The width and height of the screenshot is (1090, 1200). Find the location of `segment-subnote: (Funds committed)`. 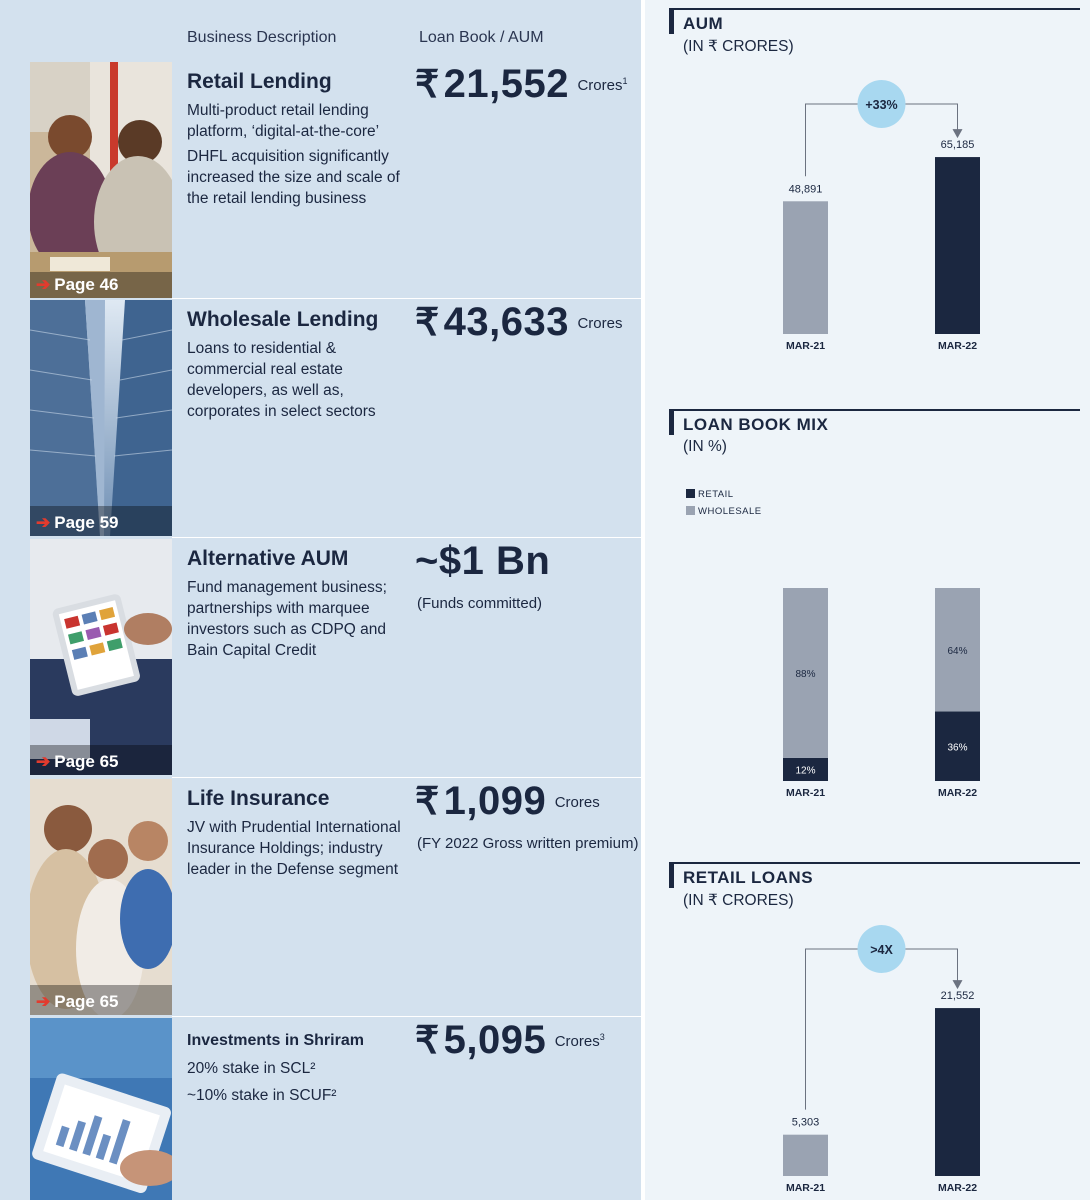

segment-subnote: (Funds committed) is located at coordinates (480, 603).